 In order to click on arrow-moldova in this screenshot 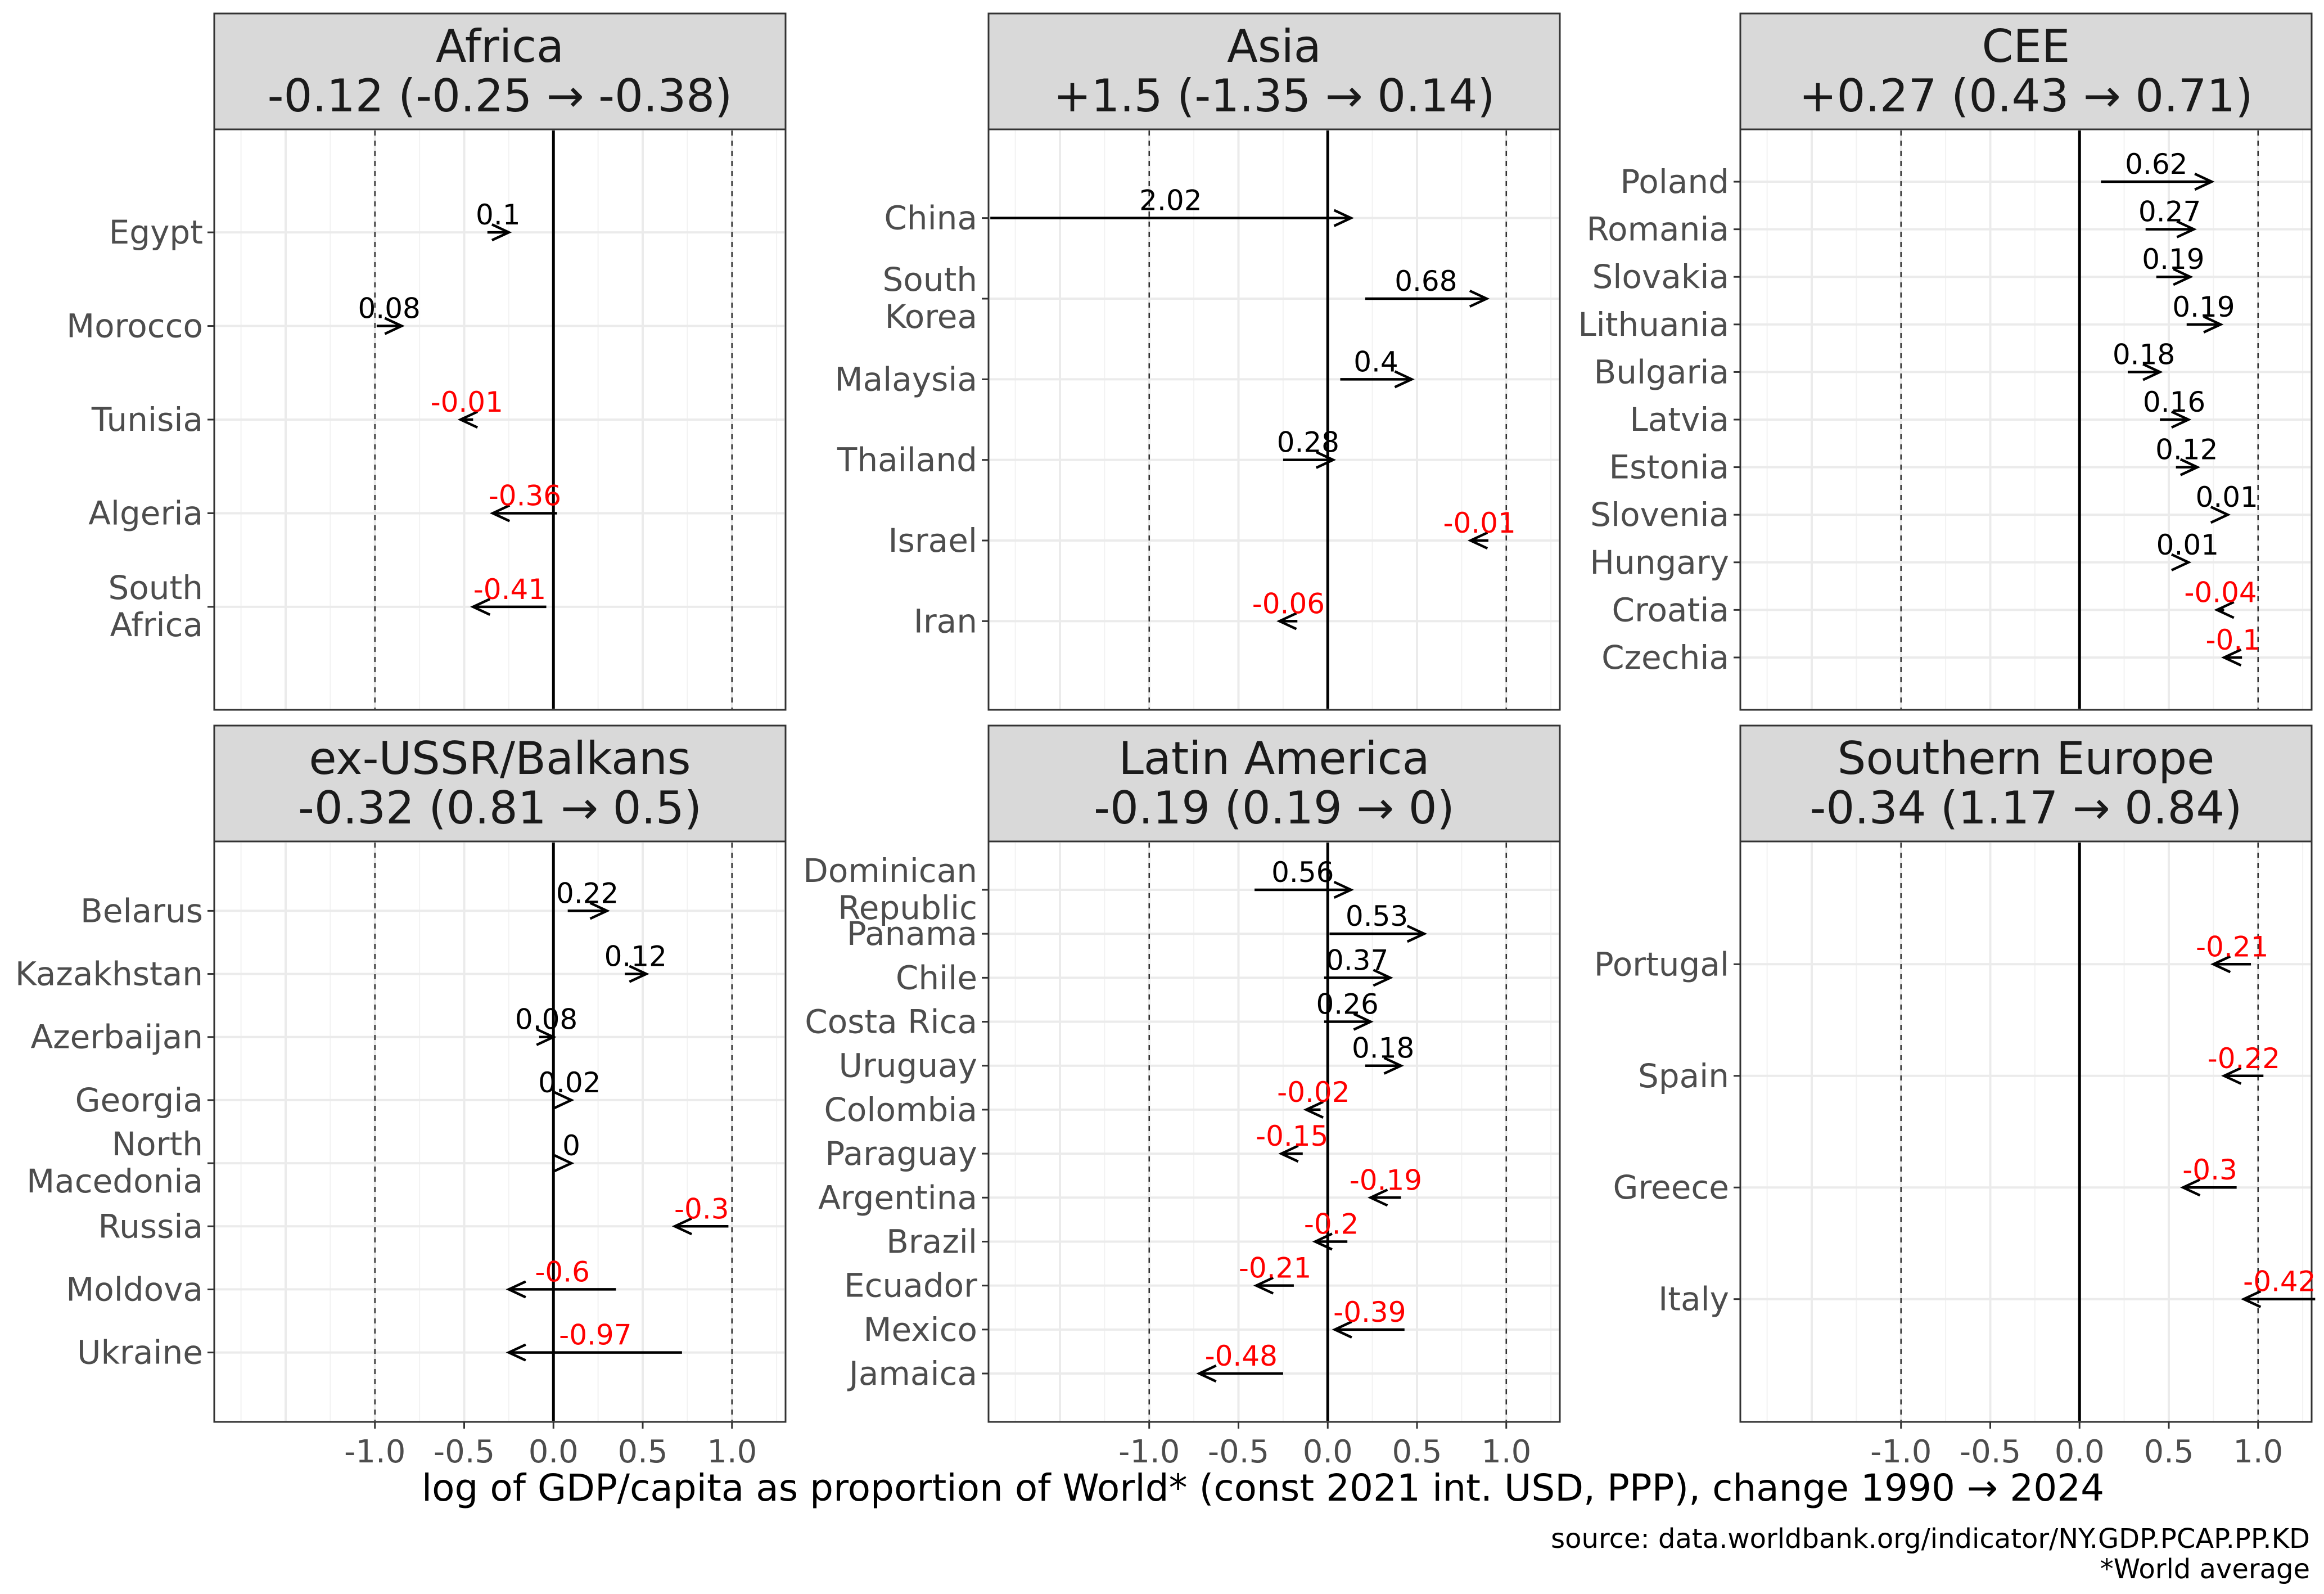, I will do `click(561, 1289)`.